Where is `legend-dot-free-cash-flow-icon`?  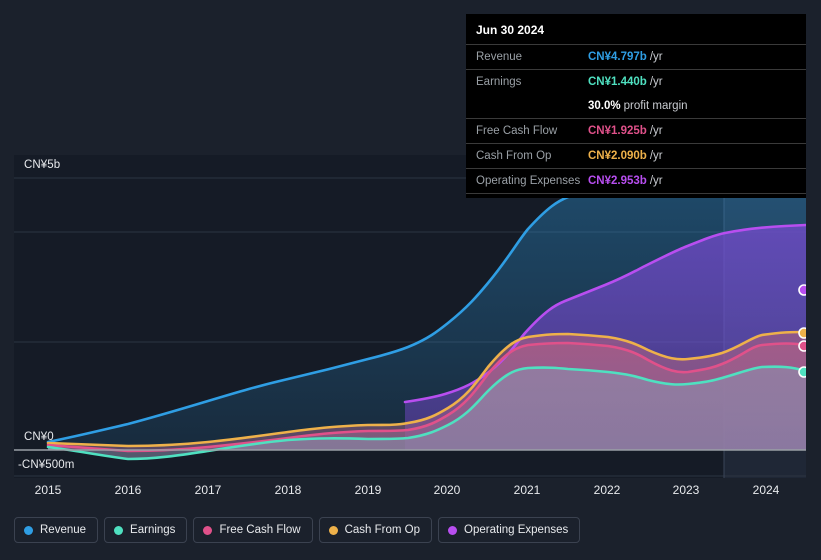 legend-dot-free-cash-flow-icon is located at coordinates (208, 530).